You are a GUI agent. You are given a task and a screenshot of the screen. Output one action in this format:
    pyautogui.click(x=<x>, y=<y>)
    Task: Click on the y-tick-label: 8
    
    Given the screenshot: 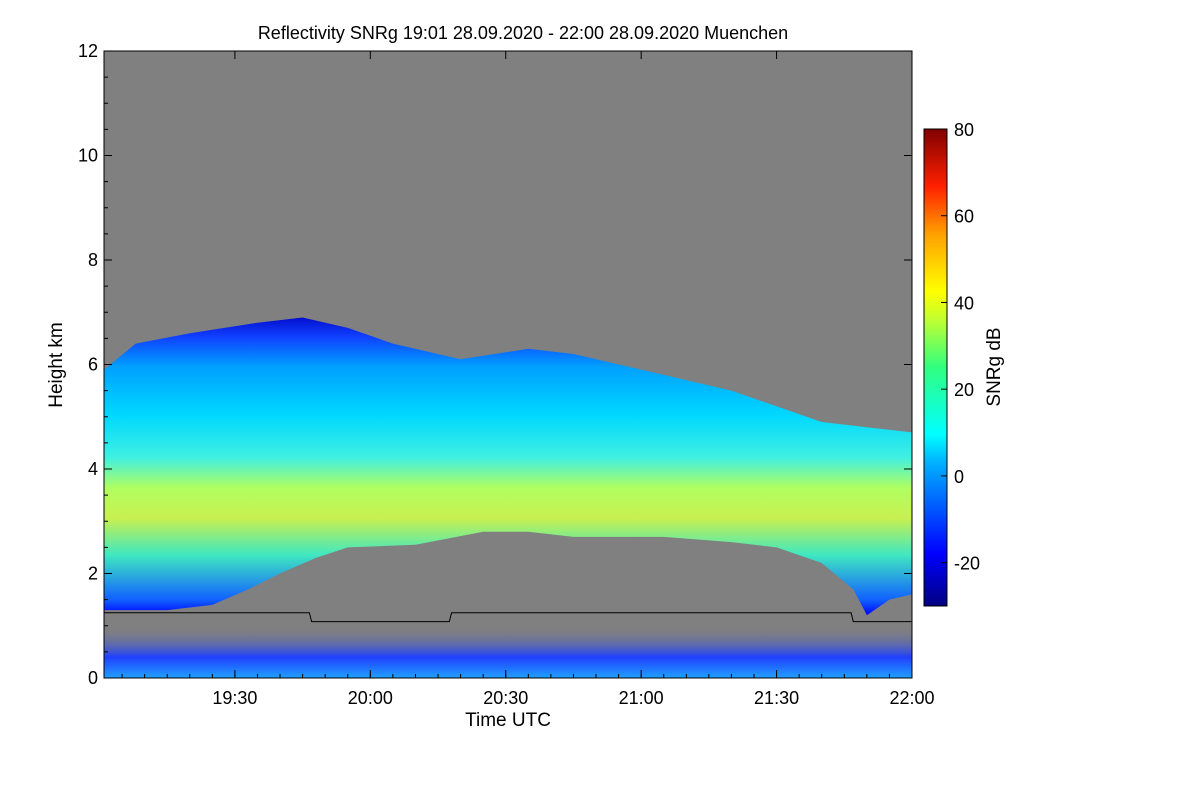 What is the action you would take?
    pyautogui.click(x=93, y=260)
    